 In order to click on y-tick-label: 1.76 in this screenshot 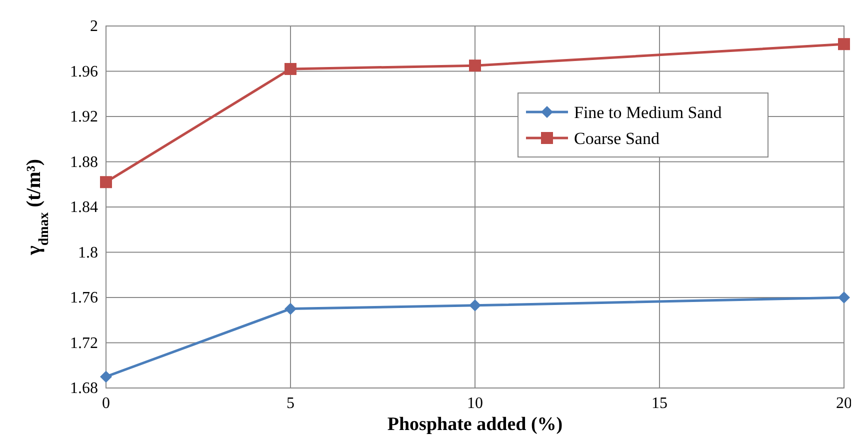, I will do `click(84, 298)`.